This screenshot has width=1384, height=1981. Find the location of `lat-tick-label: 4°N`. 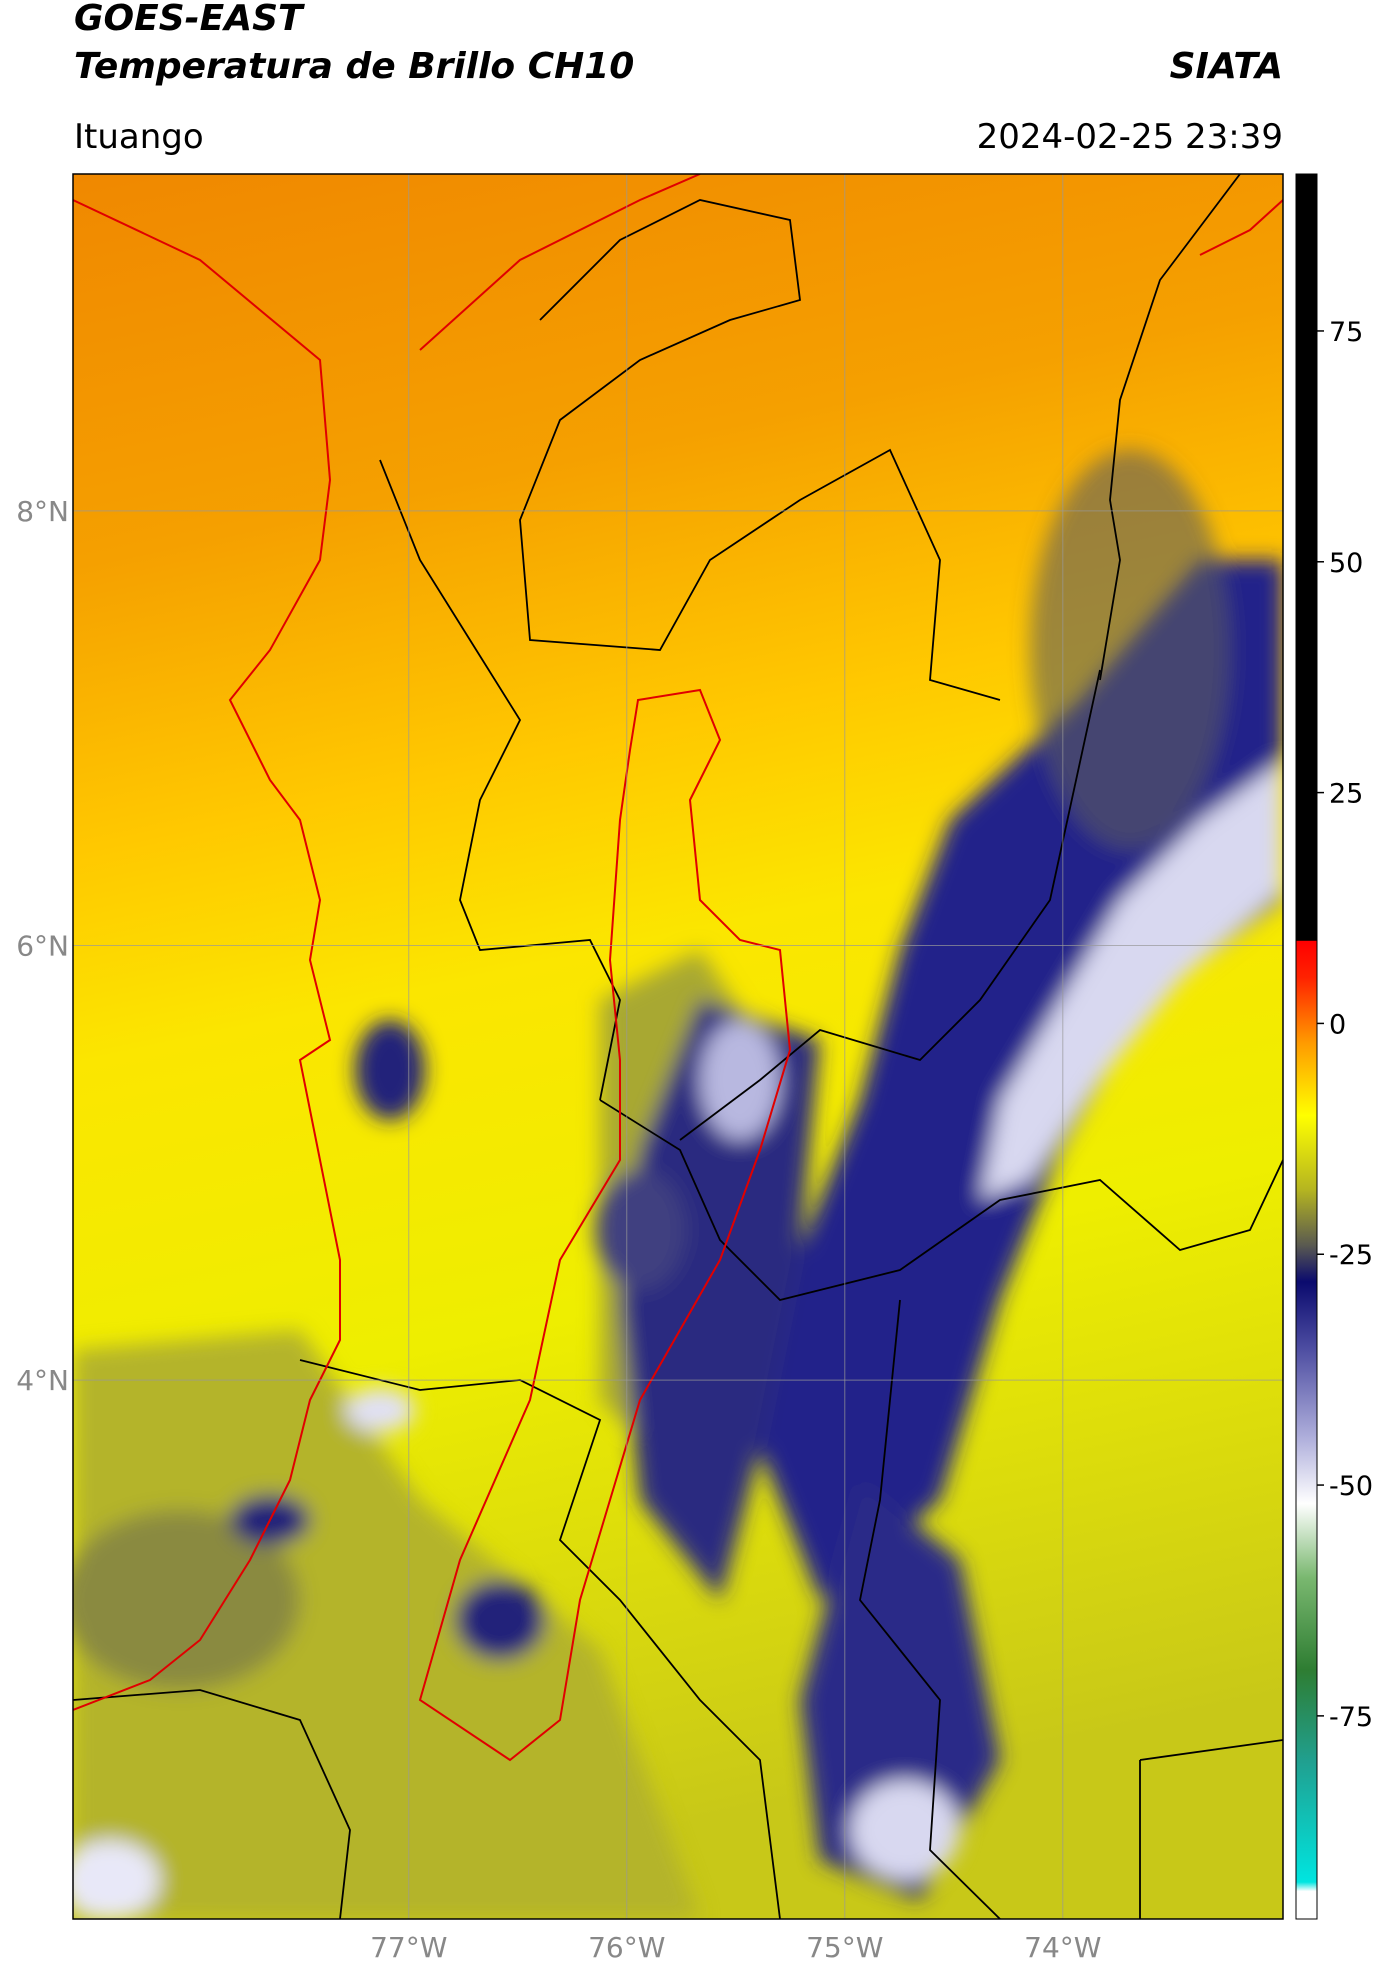

lat-tick-label: 4°N is located at coordinates (42, 1380).